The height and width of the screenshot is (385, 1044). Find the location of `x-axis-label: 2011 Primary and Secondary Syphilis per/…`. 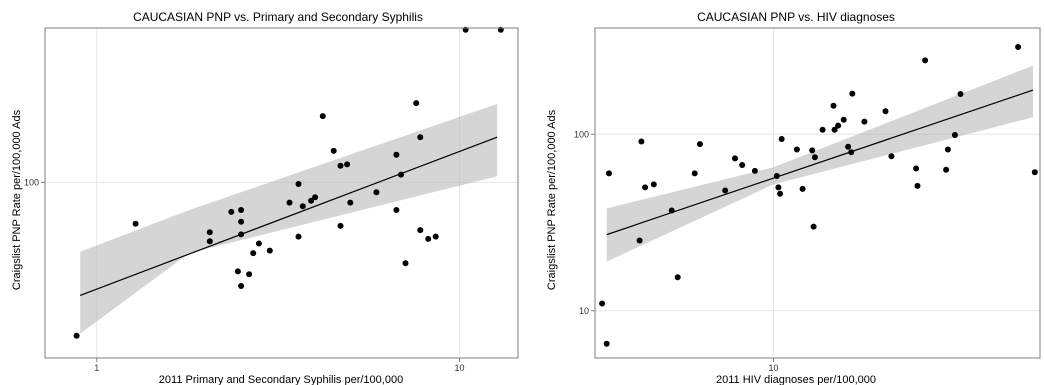

x-axis-label: 2011 Primary and Secondary Syphilis per/… is located at coordinates (281, 379).